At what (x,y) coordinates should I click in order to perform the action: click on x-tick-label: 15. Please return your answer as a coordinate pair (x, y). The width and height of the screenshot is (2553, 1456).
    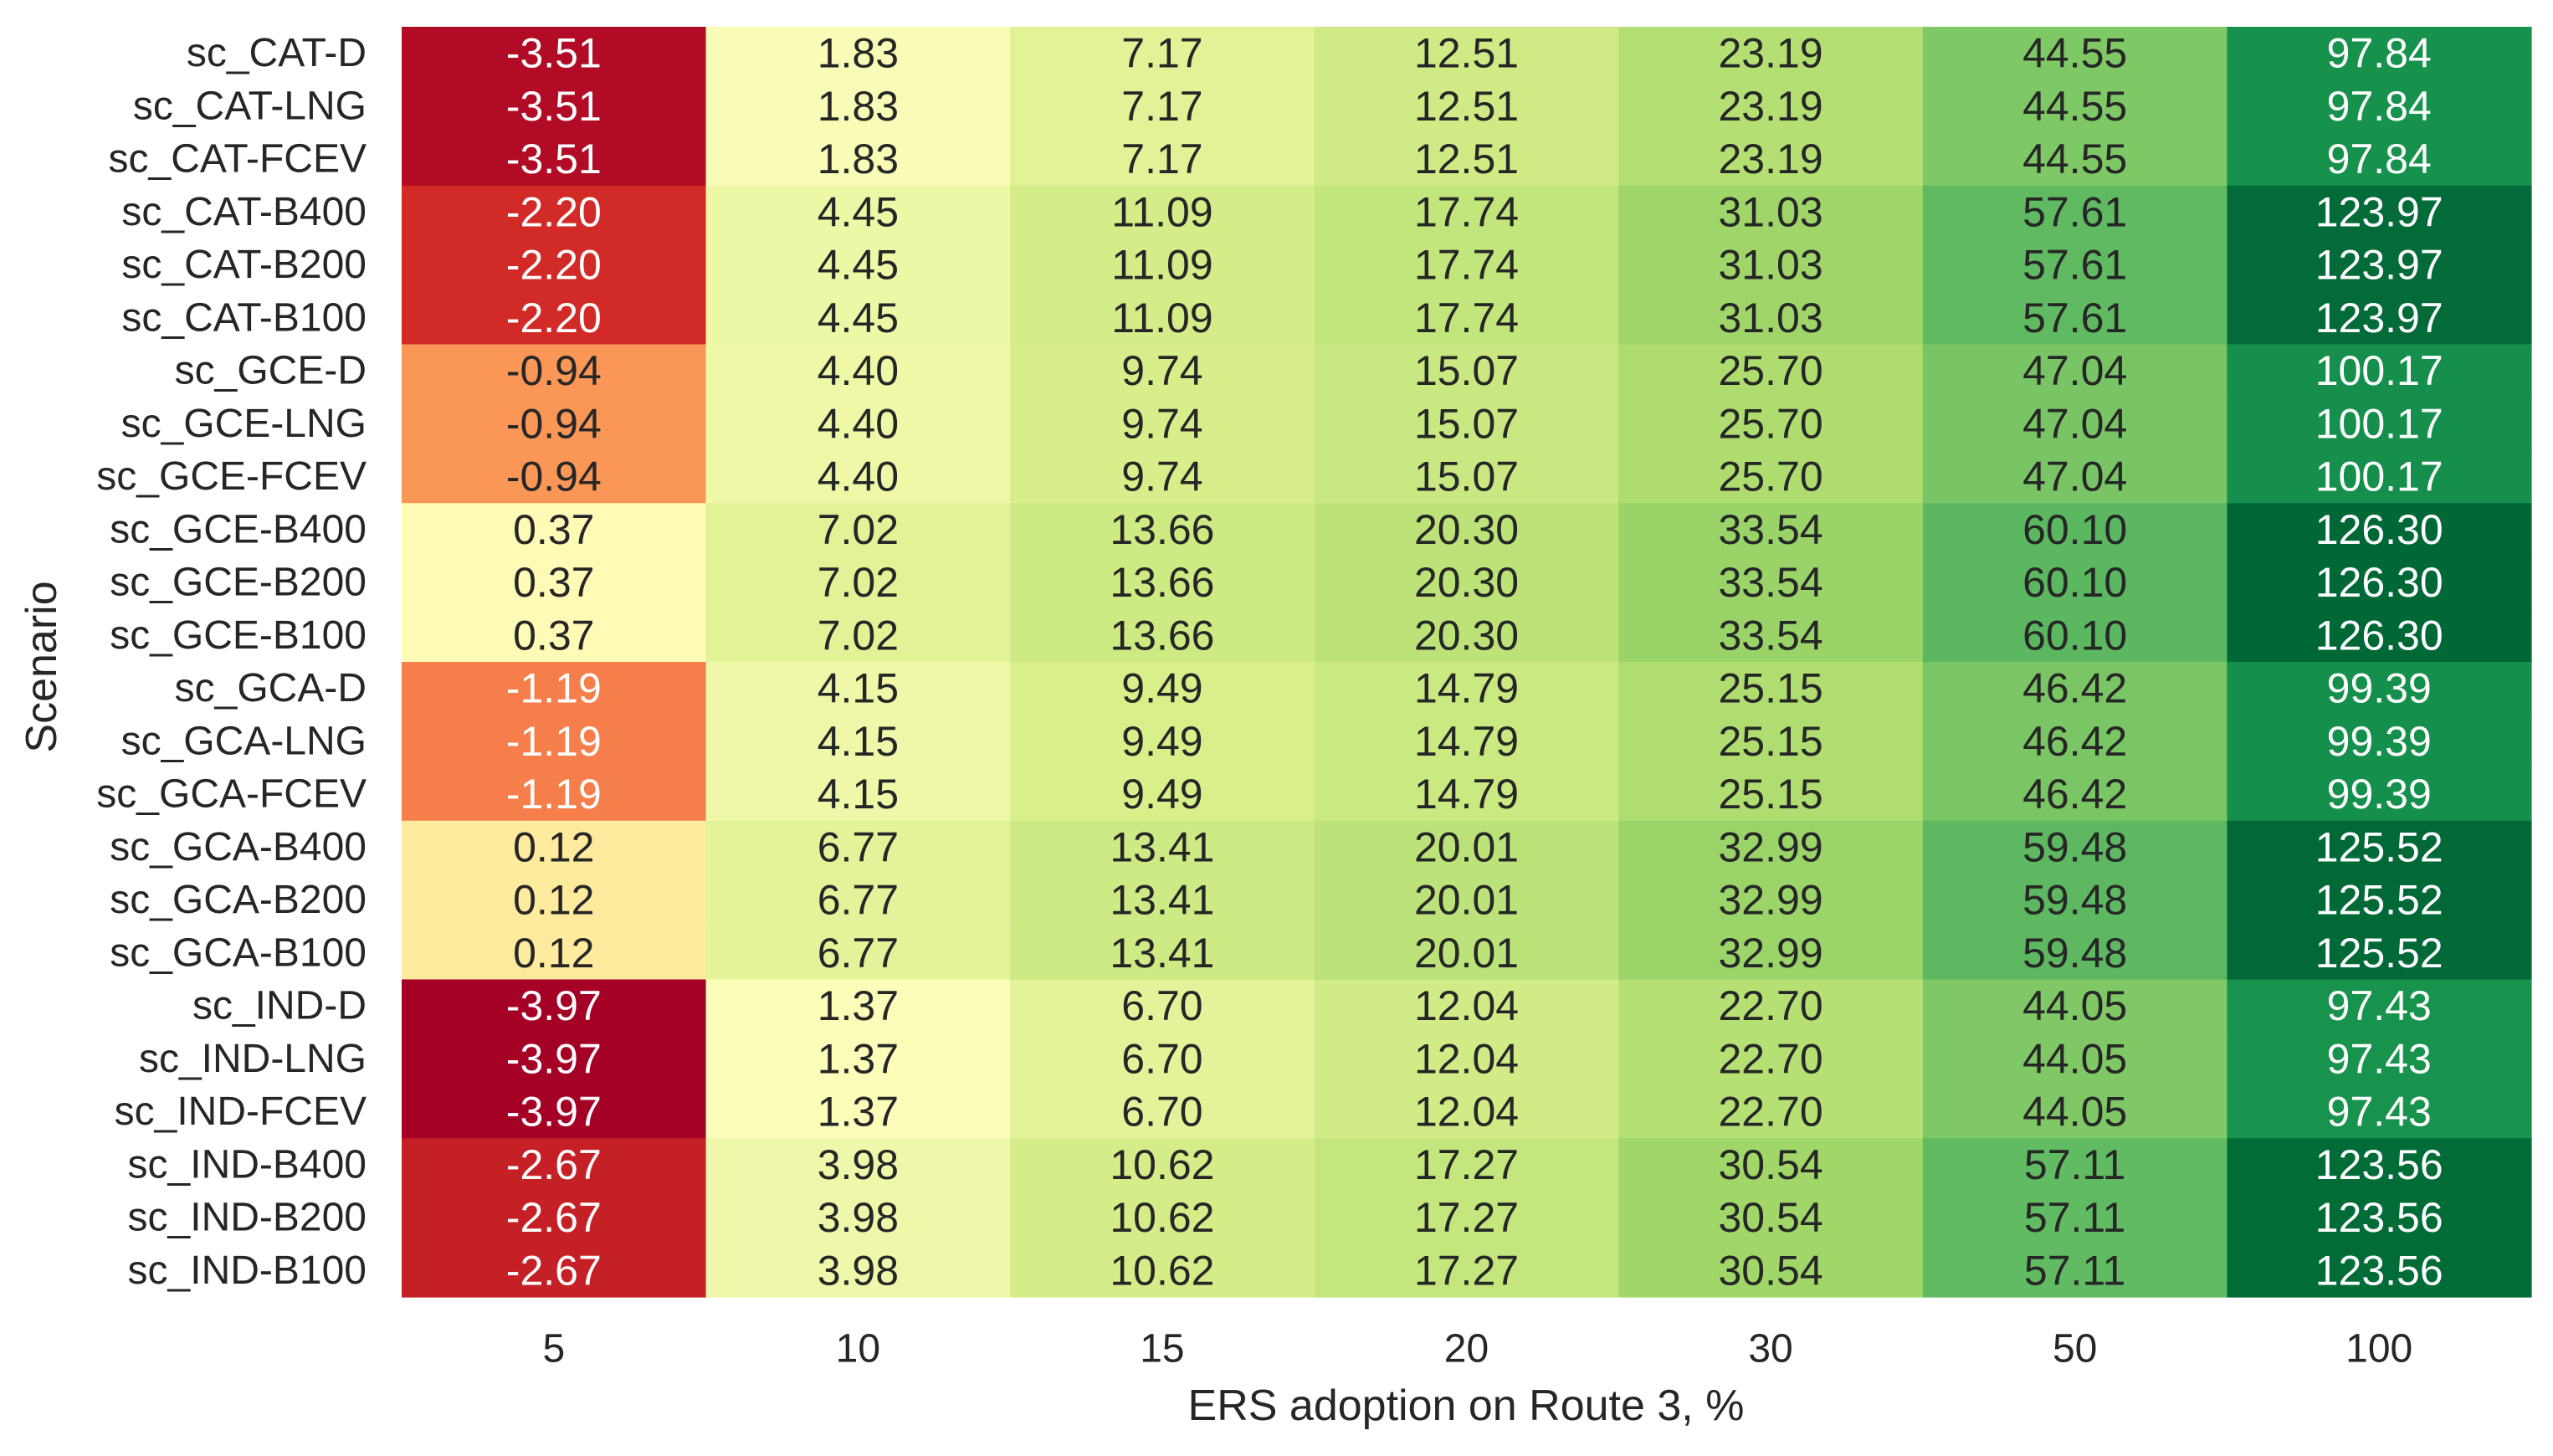
    Looking at the image, I should click on (1162, 1349).